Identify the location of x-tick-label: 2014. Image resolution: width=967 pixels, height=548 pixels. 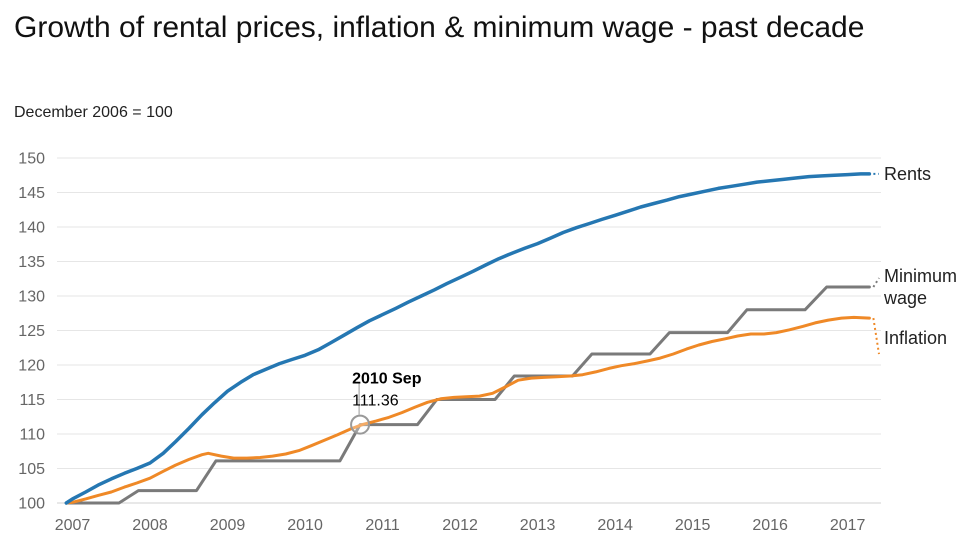
(615, 525).